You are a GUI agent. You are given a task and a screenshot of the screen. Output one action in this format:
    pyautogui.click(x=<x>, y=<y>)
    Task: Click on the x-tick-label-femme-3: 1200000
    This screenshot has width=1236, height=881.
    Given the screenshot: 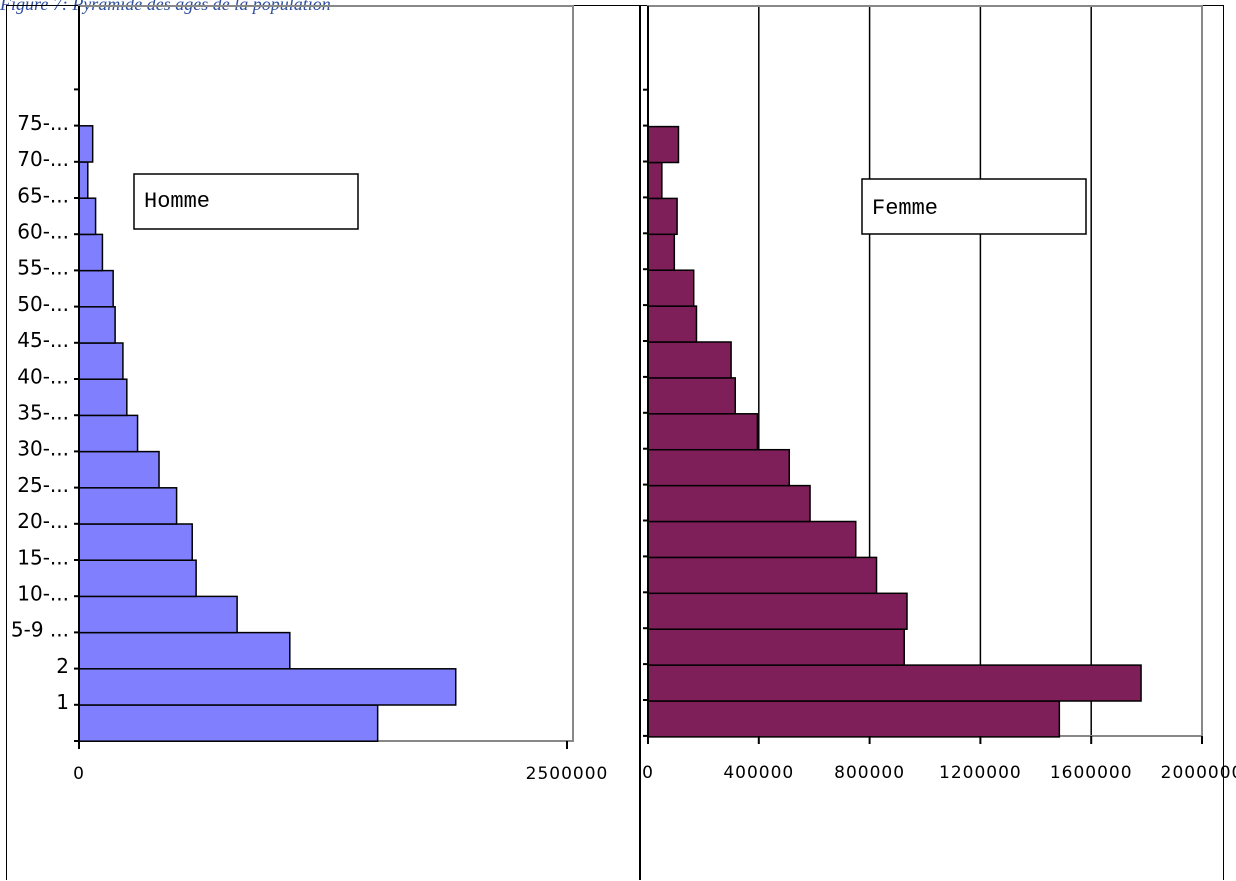 What is the action you would take?
    pyautogui.click(x=980, y=773)
    